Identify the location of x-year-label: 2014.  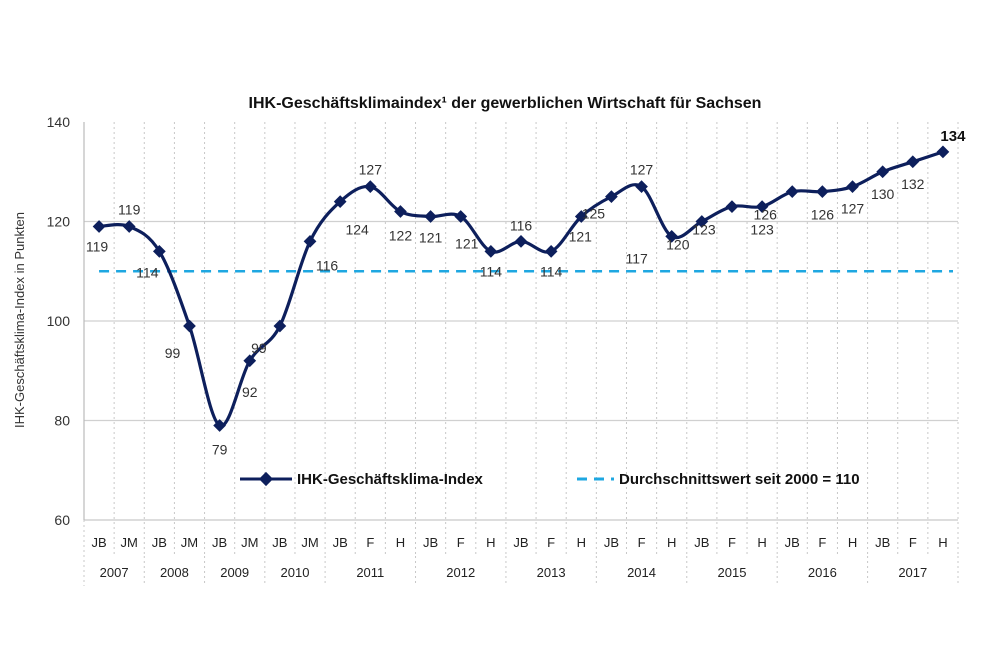
(641, 572).